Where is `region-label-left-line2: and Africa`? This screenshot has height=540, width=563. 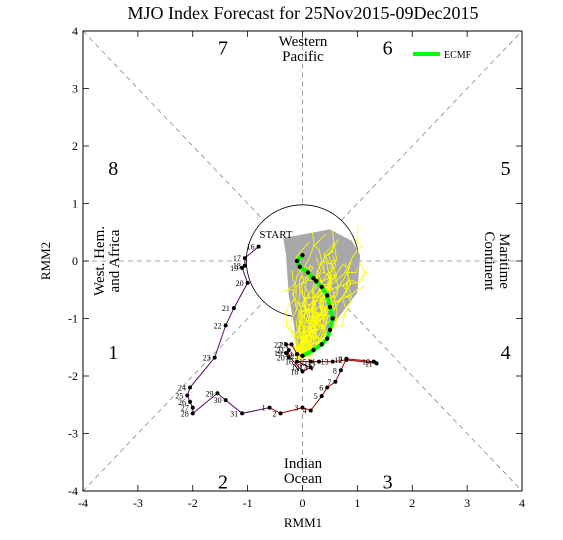 region-label-left-line2: and Africa is located at coordinates (115, 260).